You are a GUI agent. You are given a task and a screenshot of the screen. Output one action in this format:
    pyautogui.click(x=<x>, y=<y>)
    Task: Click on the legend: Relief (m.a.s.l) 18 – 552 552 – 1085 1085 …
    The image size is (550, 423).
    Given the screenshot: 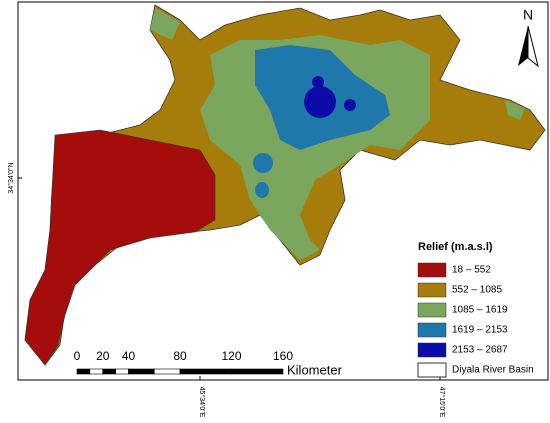 What is the action you would take?
    pyautogui.click(x=475, y=309)
    